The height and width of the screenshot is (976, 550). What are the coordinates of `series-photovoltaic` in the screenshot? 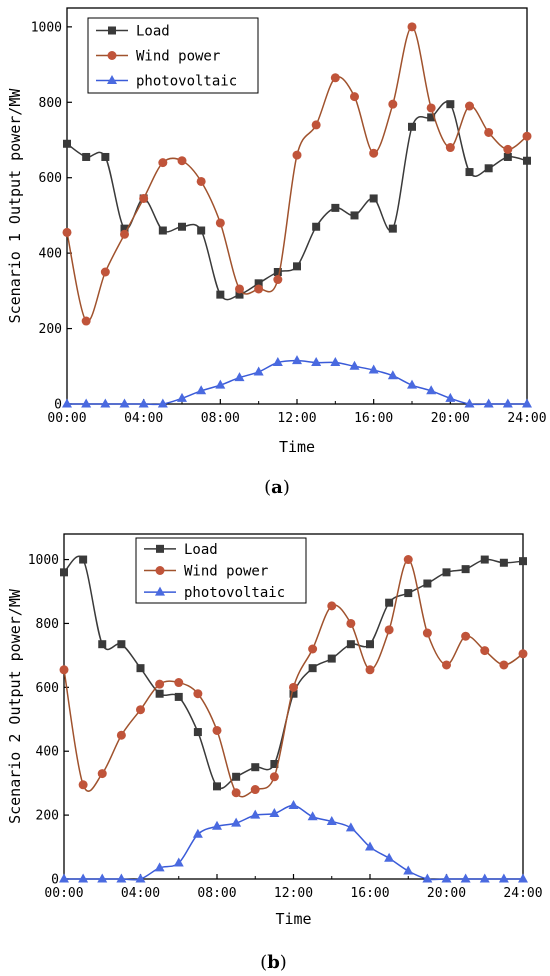 It's located at (293, 841).